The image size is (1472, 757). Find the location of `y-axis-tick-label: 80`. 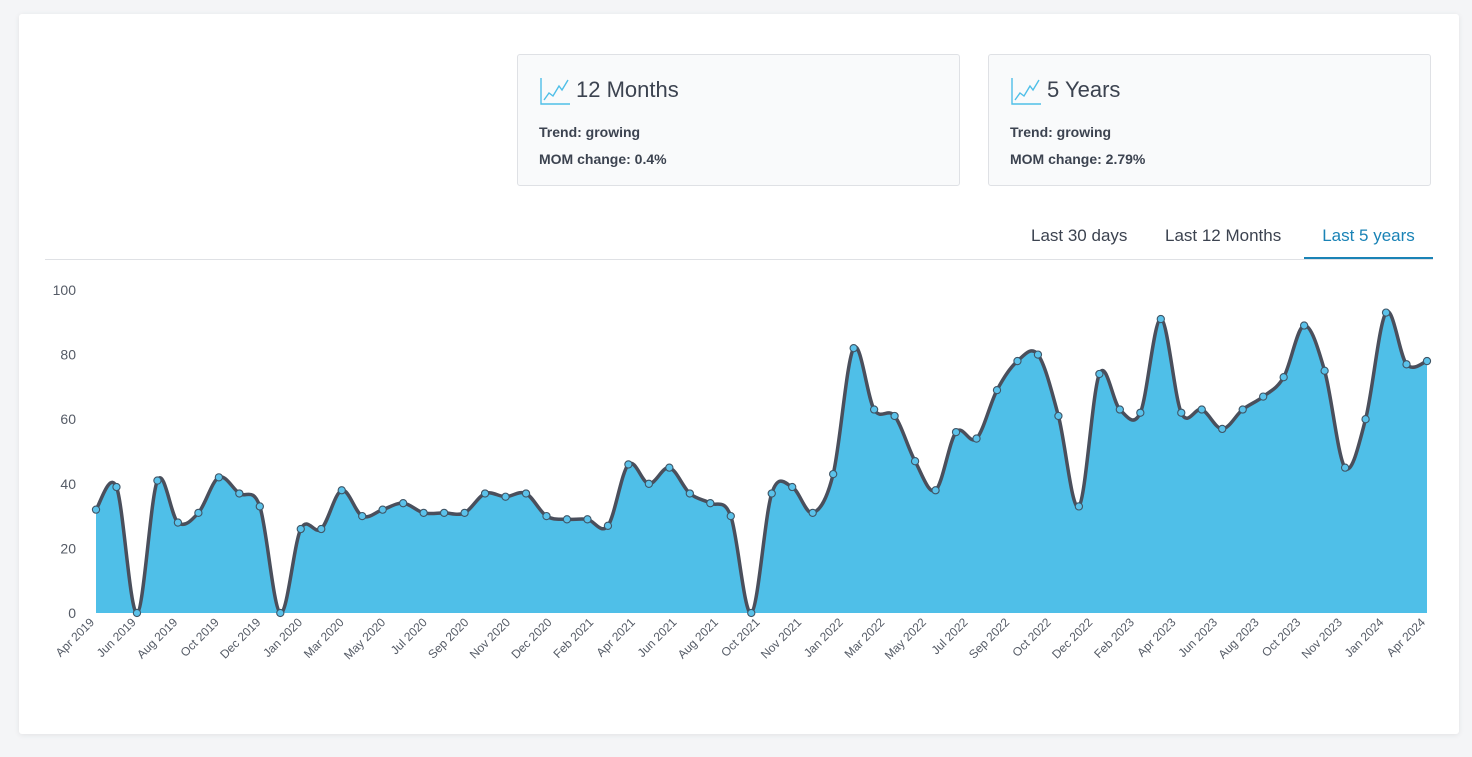

y-axis-tick-label: 80 is located at coordinates (68, 355).